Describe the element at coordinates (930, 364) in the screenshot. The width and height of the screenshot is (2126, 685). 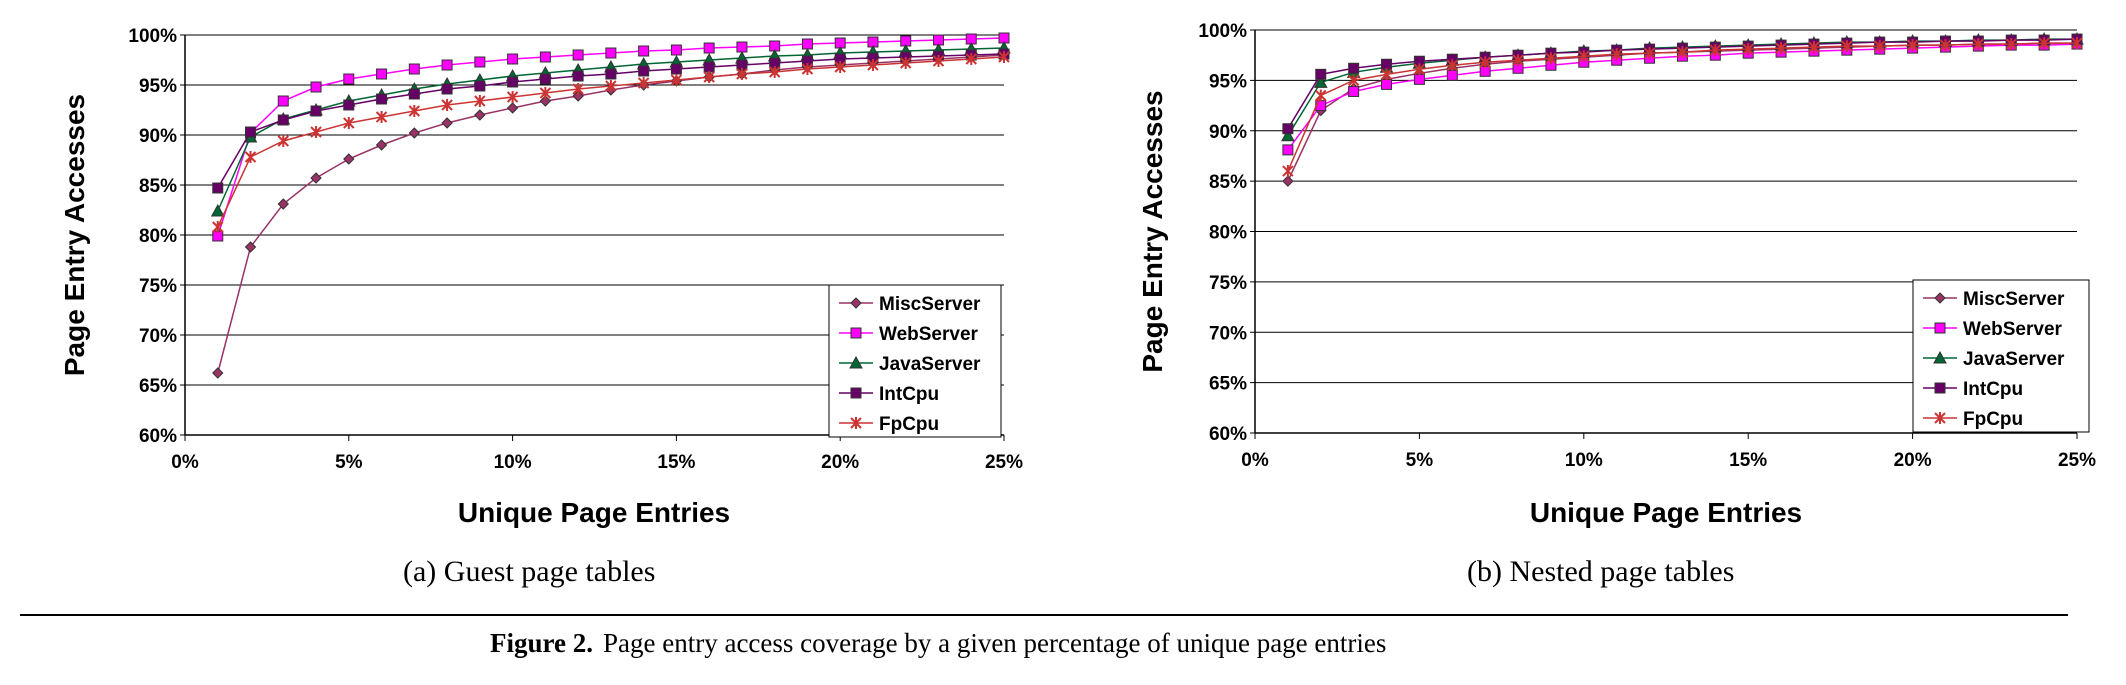
I see `legend-label-javaserver: JavaServer` at that location.